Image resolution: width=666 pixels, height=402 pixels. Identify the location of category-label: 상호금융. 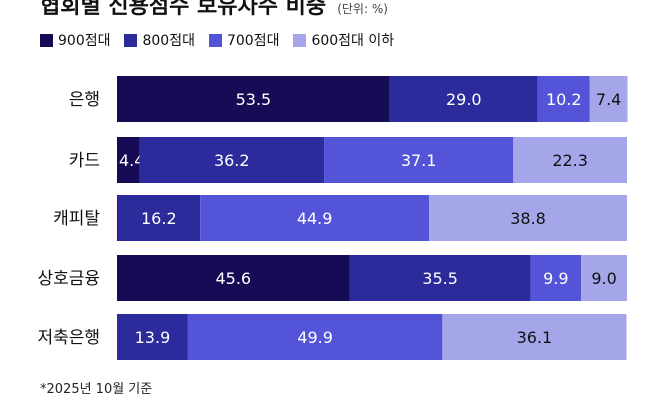
(68, 279).